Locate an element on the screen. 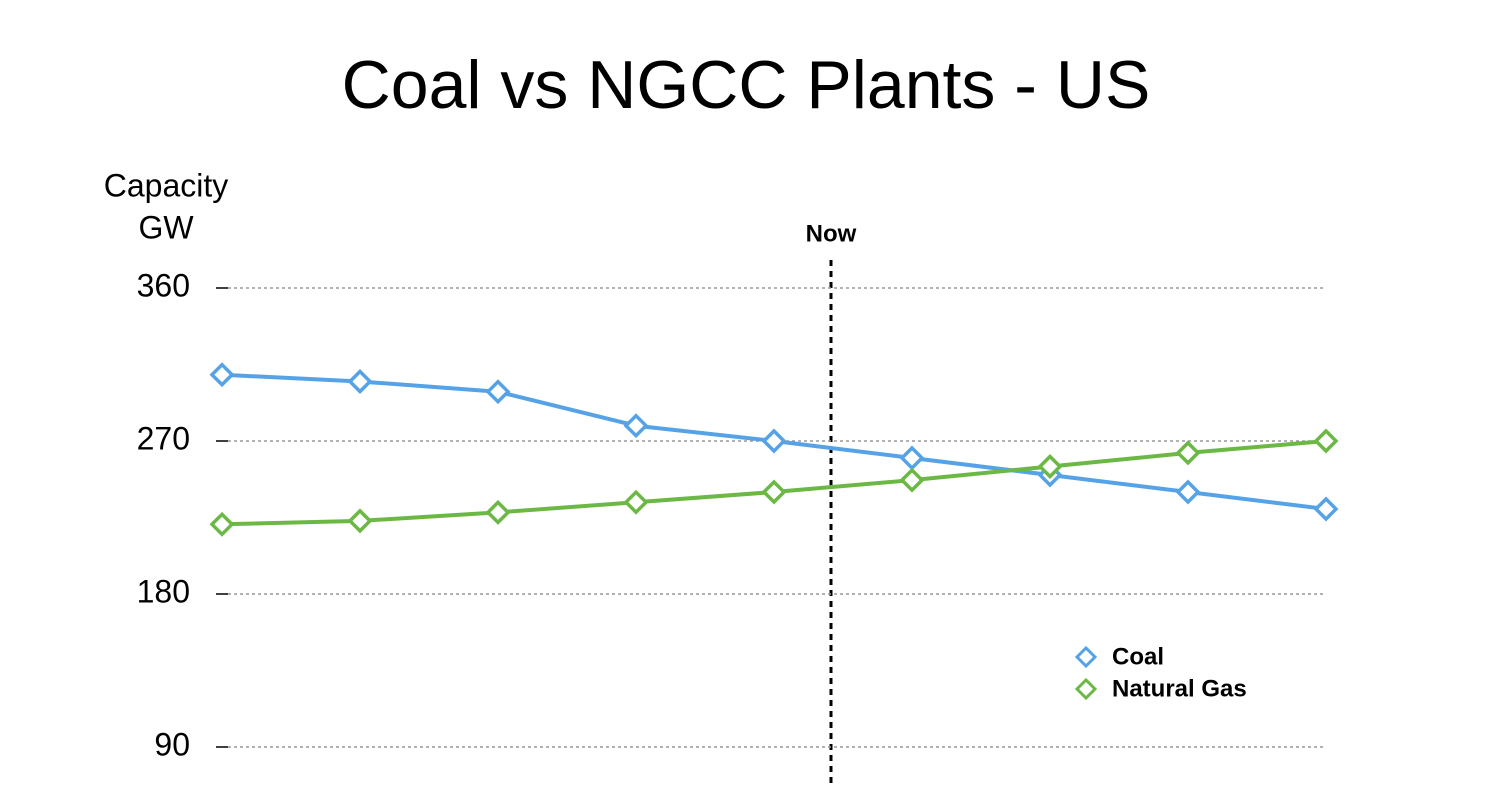  chart-title: Coal vs NGCC Plants - US is located at coordinates (746, 85).